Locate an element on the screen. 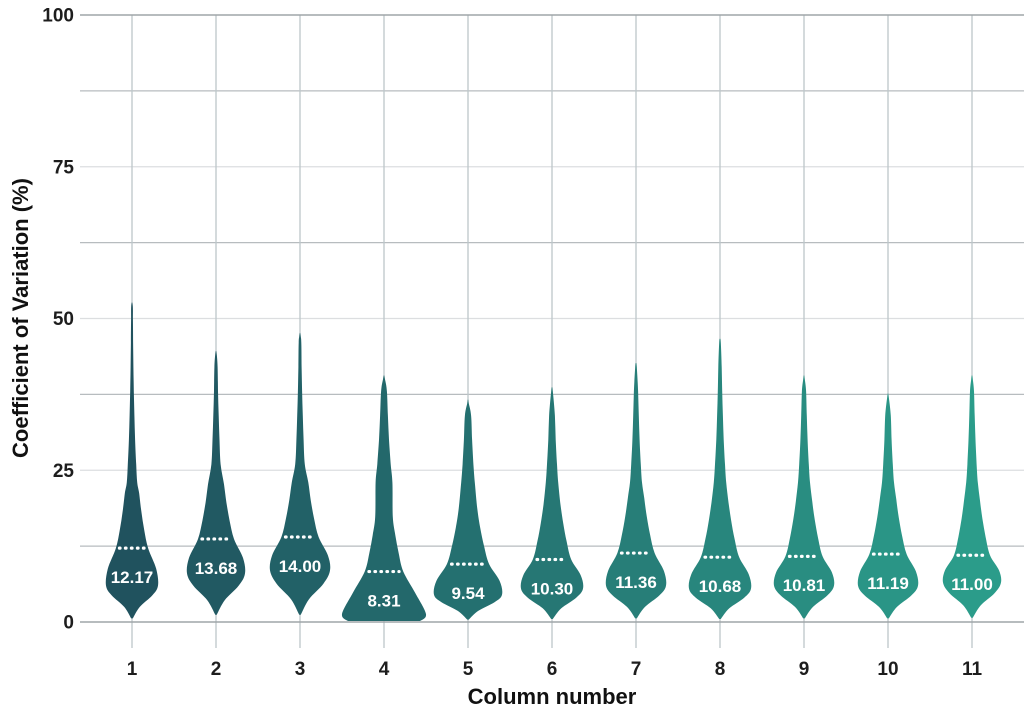 The image size is (1024, 714). median-value-label-10: 11.19 is located at coordinates (888, 583).